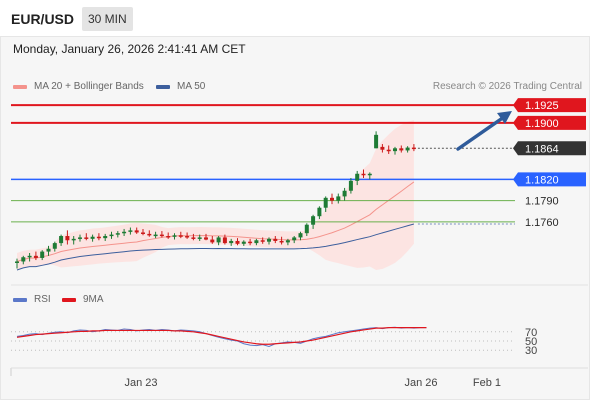 This screenshot has width=590, height=400. I want to click on price-tag-label: 1.1864, so click(542, 149).